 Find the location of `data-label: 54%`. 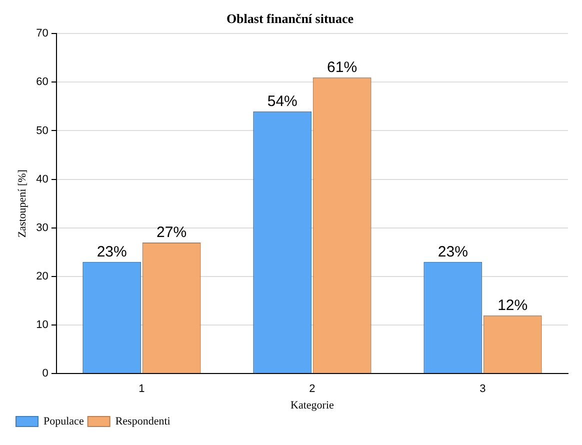

data-label: 54% is located at coordinates (282, 101).